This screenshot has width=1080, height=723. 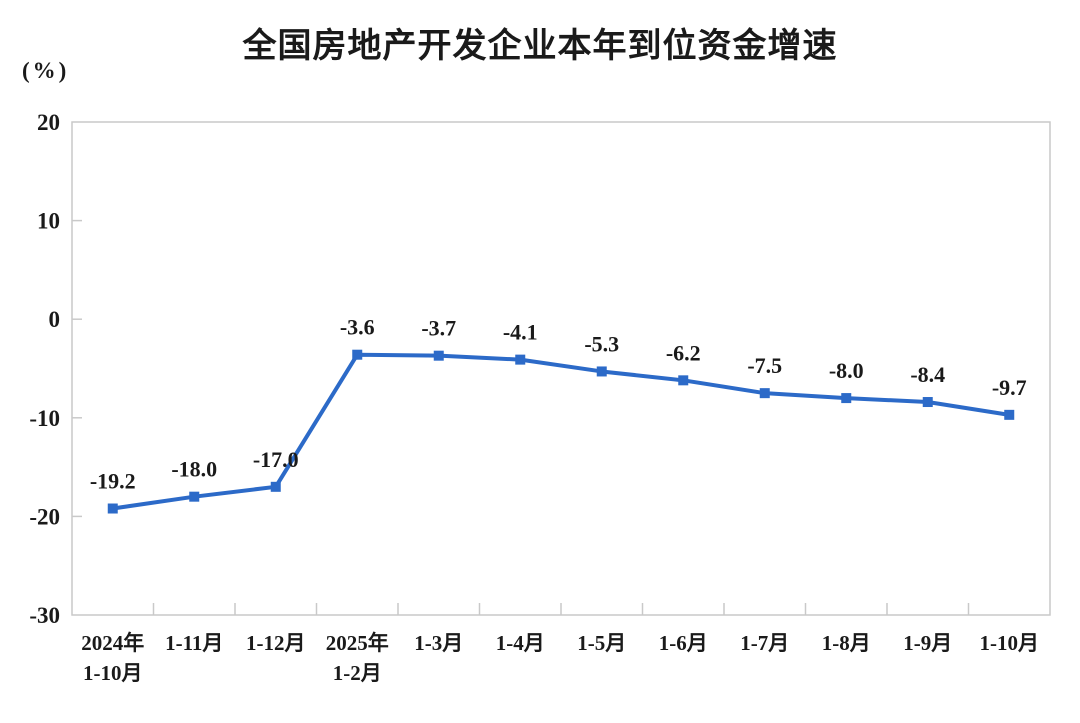 I want to click on data-point-label: -5.3, so click(x=601, y=343).